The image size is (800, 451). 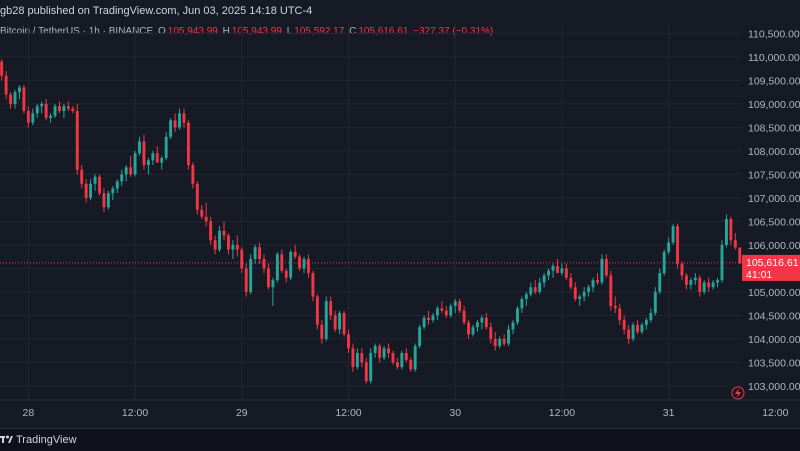 I want to click on tradingview-logo-icon, so click(x=7, y=440).